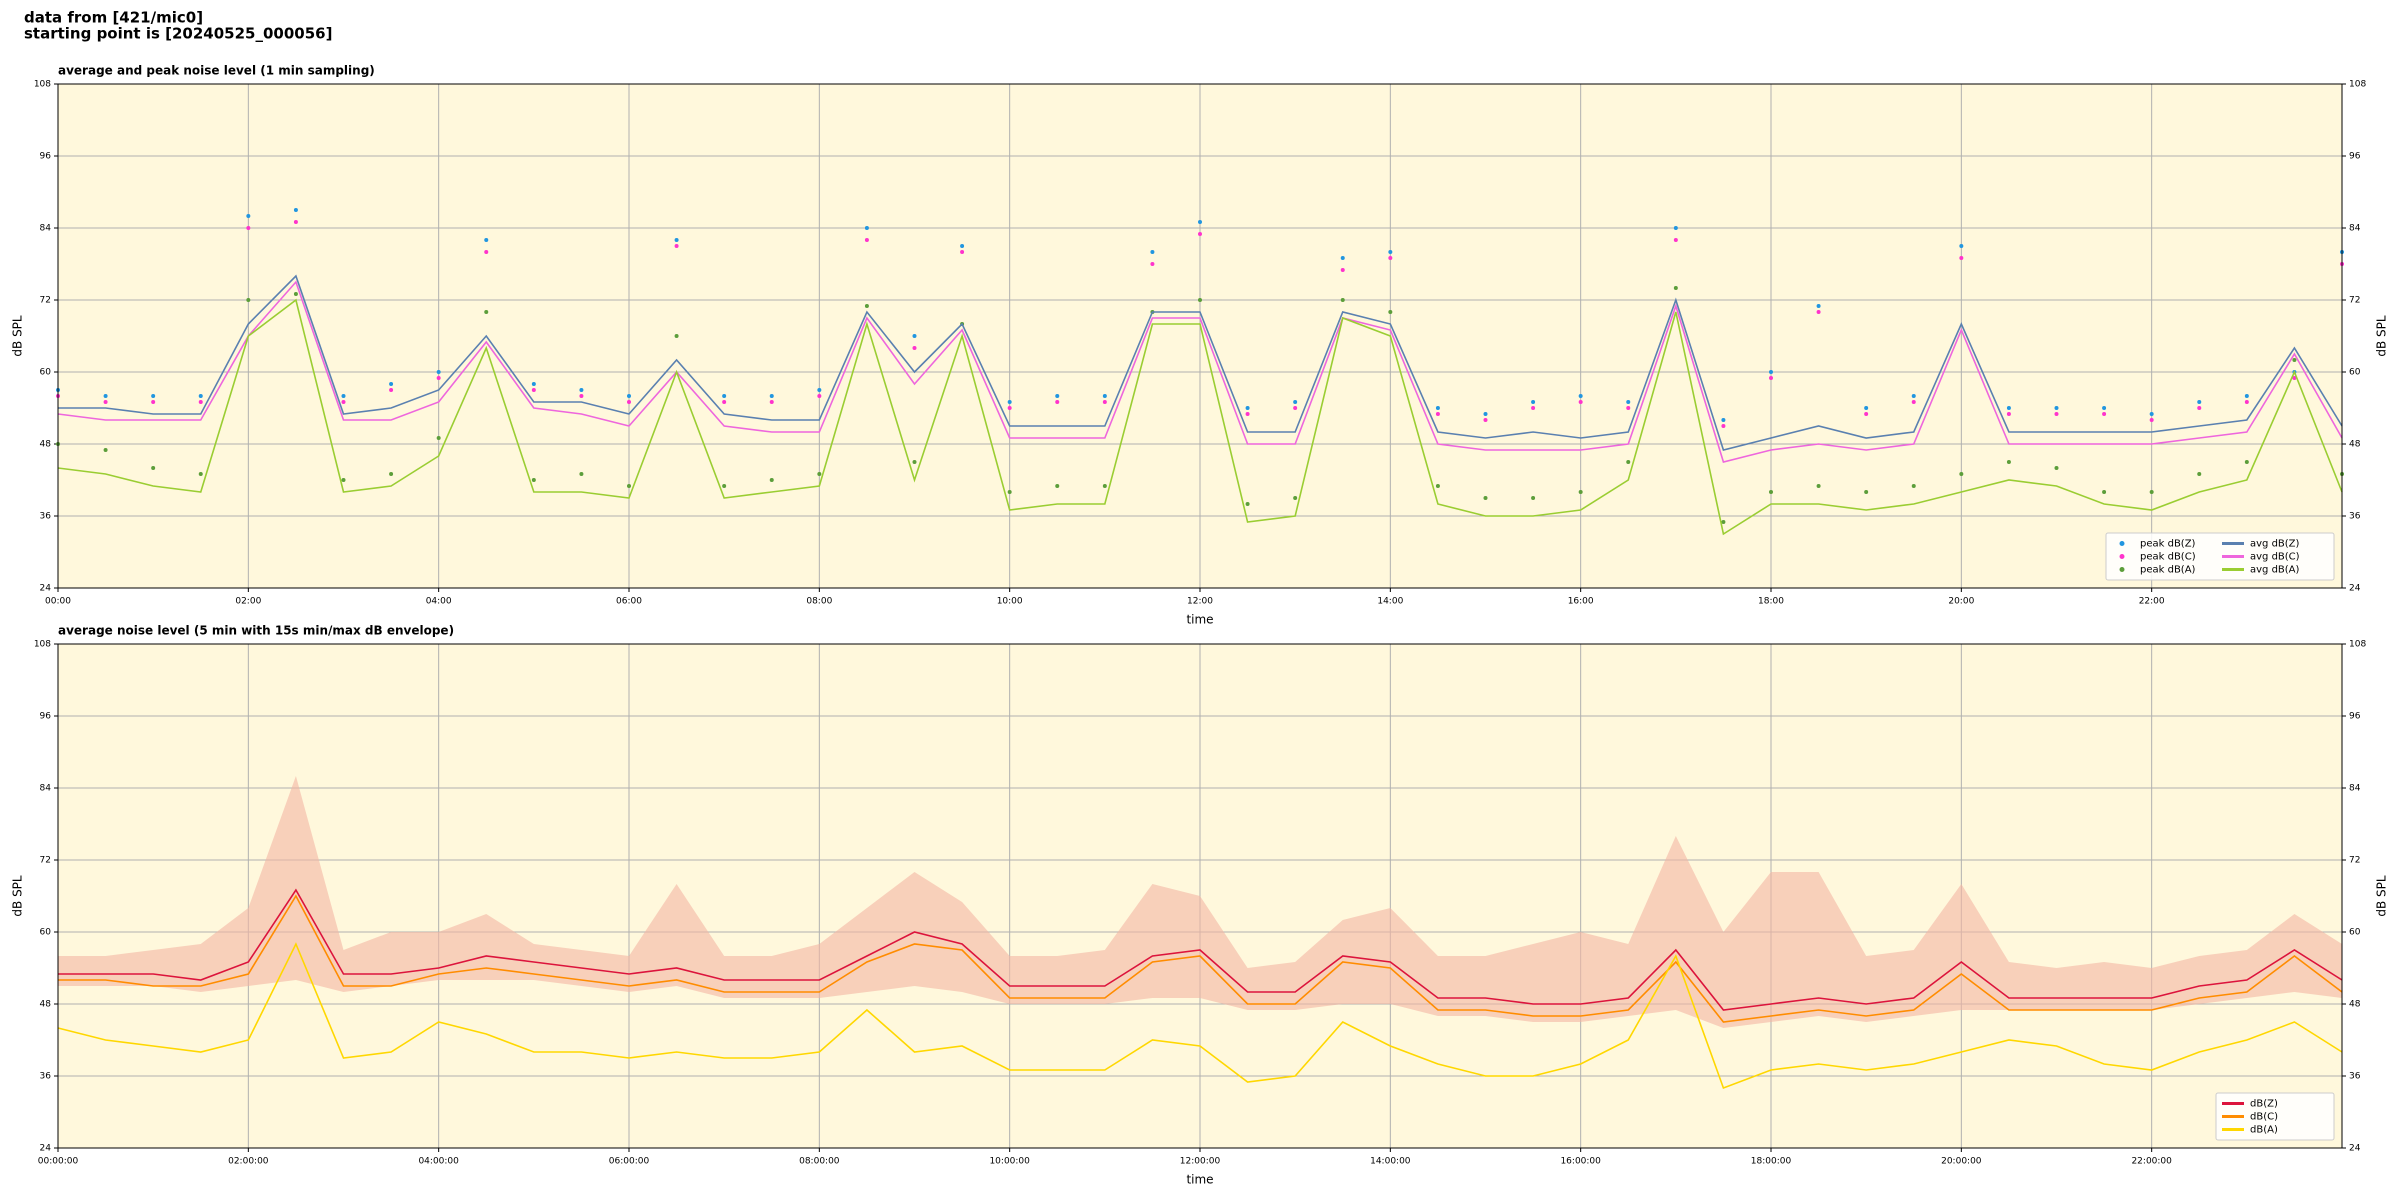 The width and height of the screenshot is (2400, 1200). What do you see at coordinates (113, 18) in the screenshot?
I see `header-line: data from [421/mic0]` at bounding box center [113, 18].